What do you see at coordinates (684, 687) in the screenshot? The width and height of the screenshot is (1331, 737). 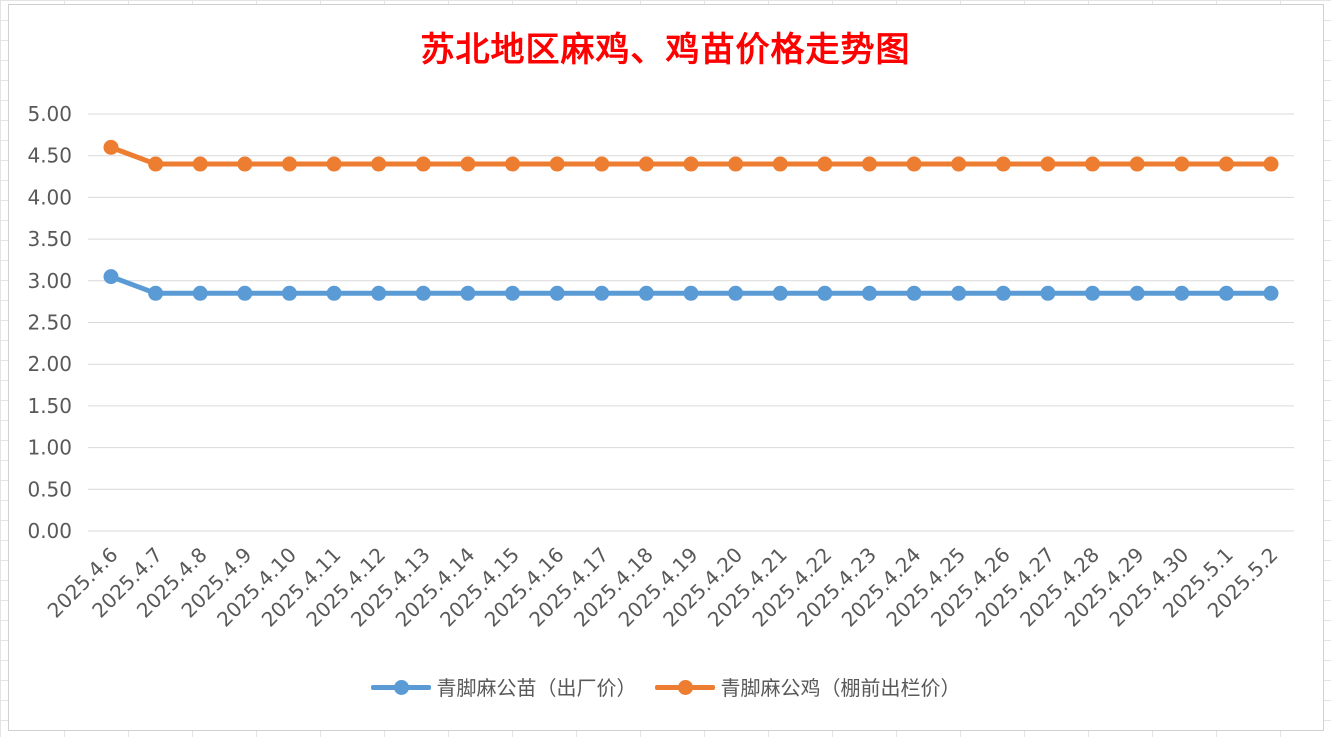 I see `legend-swatch-rooster` at bounding box center [684, 687].